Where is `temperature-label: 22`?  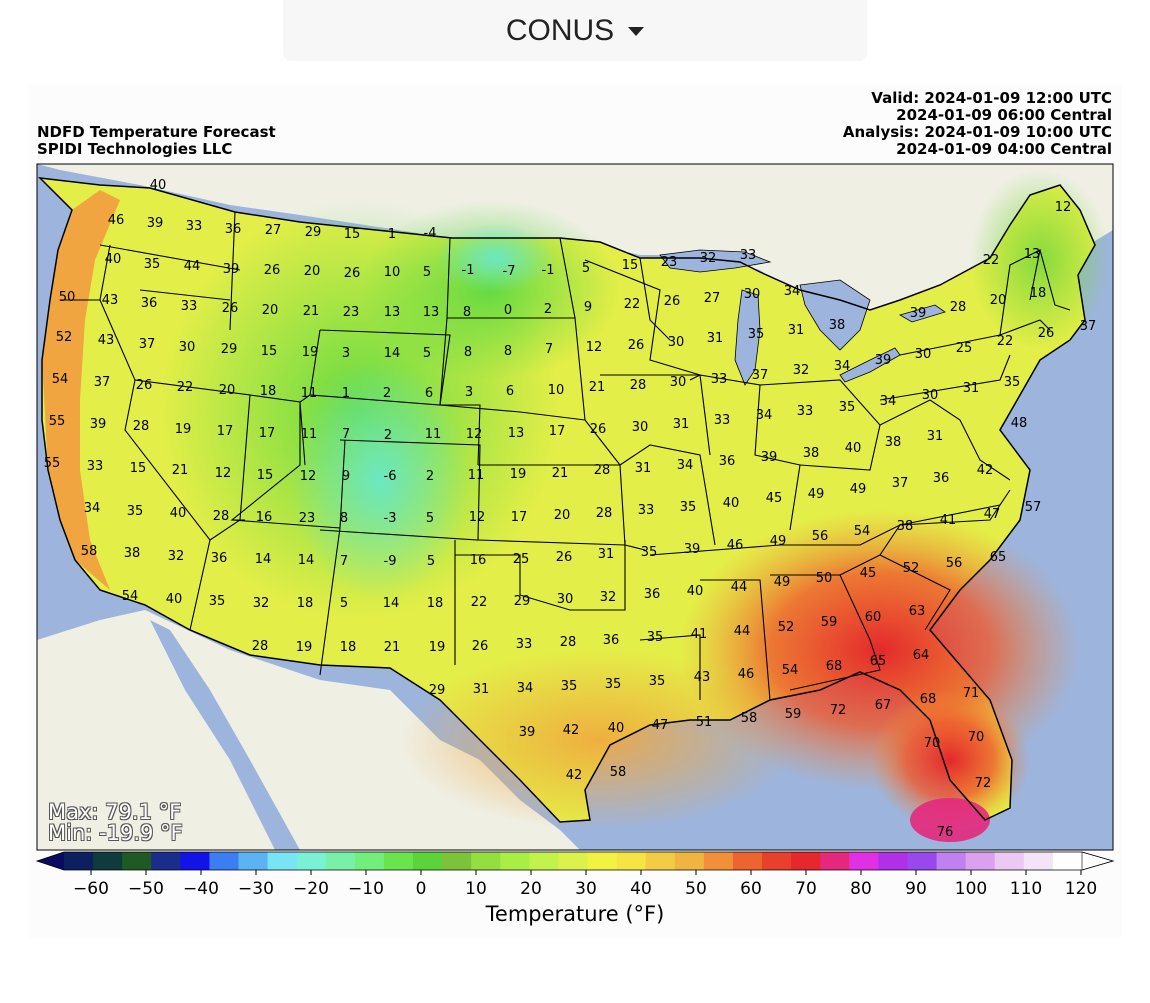 temperature-label: 22 is located at coordinates (991, 260).